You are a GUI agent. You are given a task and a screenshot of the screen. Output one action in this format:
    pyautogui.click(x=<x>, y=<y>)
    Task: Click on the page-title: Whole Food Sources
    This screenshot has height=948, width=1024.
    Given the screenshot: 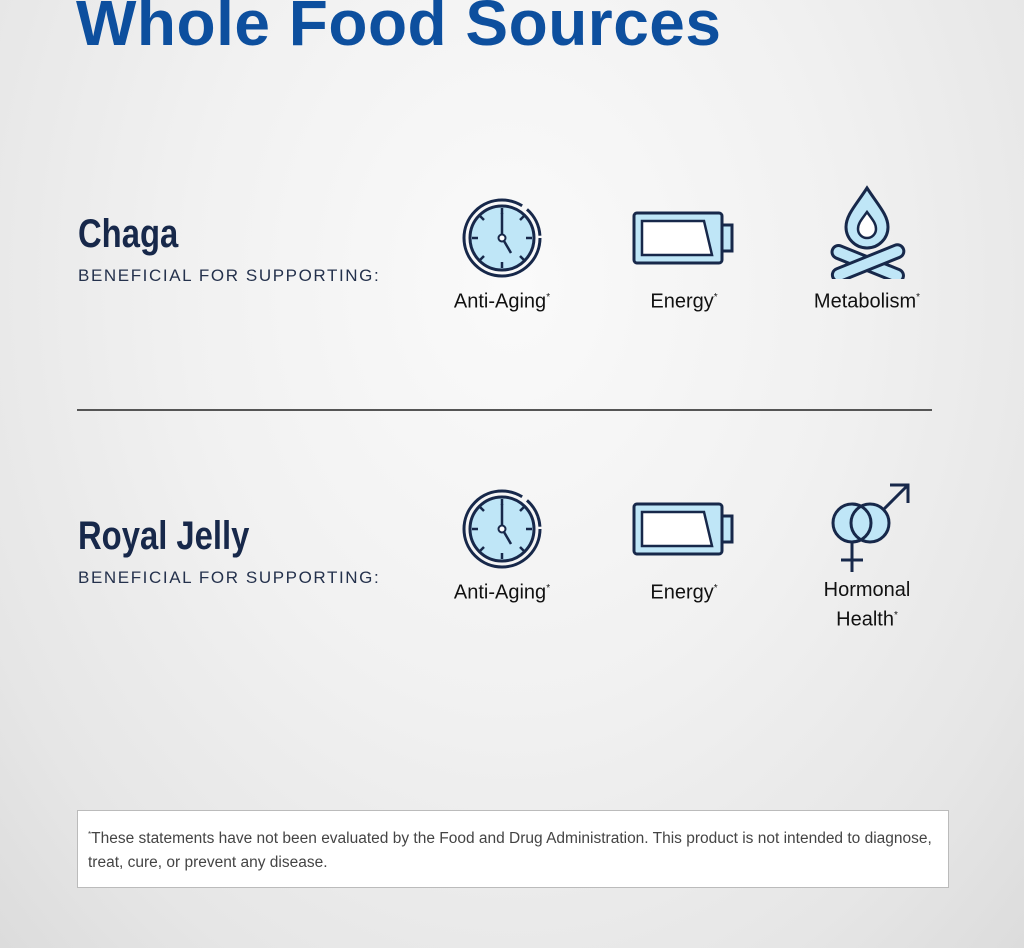 What is the action you would take?
    pyautogui.click(x=399, y=29)
    